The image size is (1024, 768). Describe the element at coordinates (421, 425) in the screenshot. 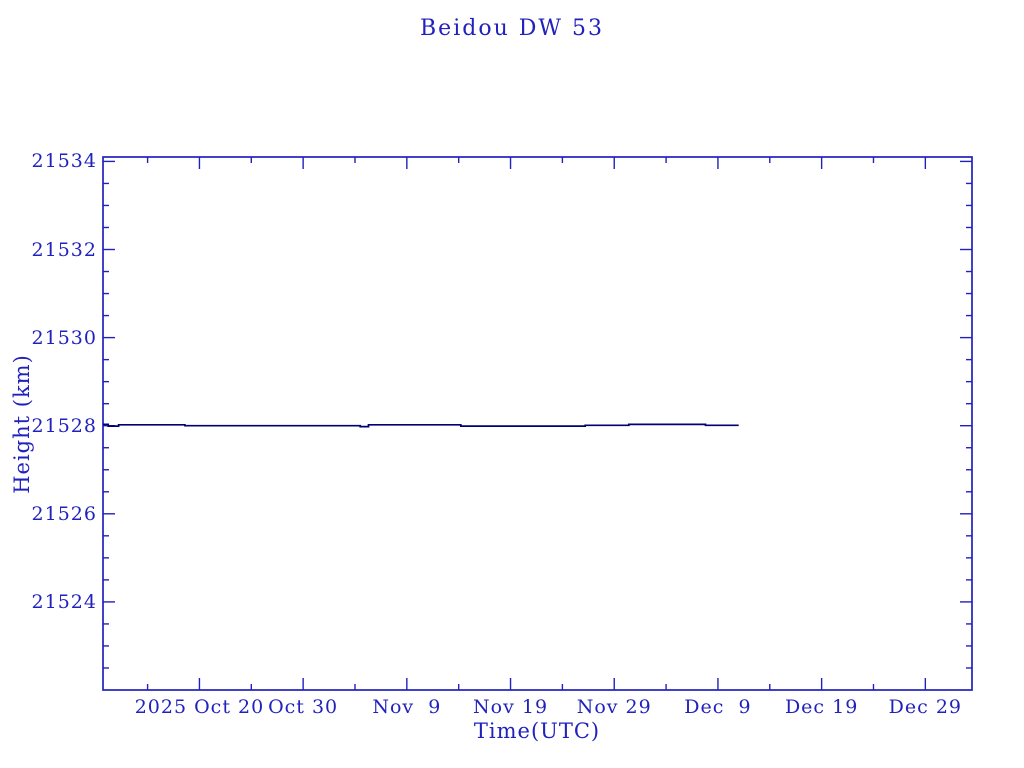

I see `height-km-series-line` at that location.